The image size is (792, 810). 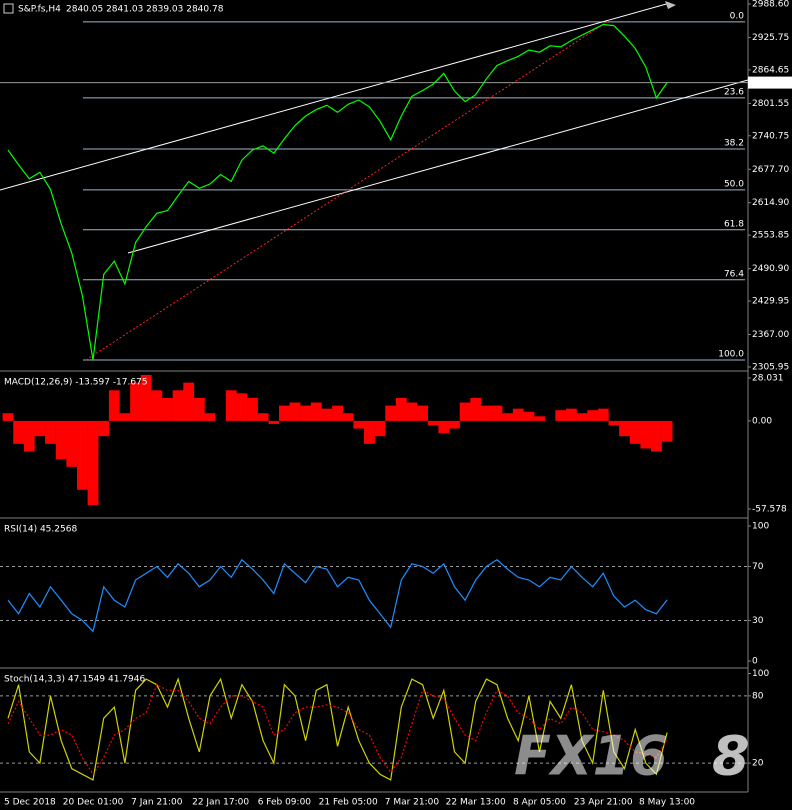 What do you see at coordinates (731, 756) in the screenshot?
I see `watermark-accent: 8` at bounding box center [731, 756].